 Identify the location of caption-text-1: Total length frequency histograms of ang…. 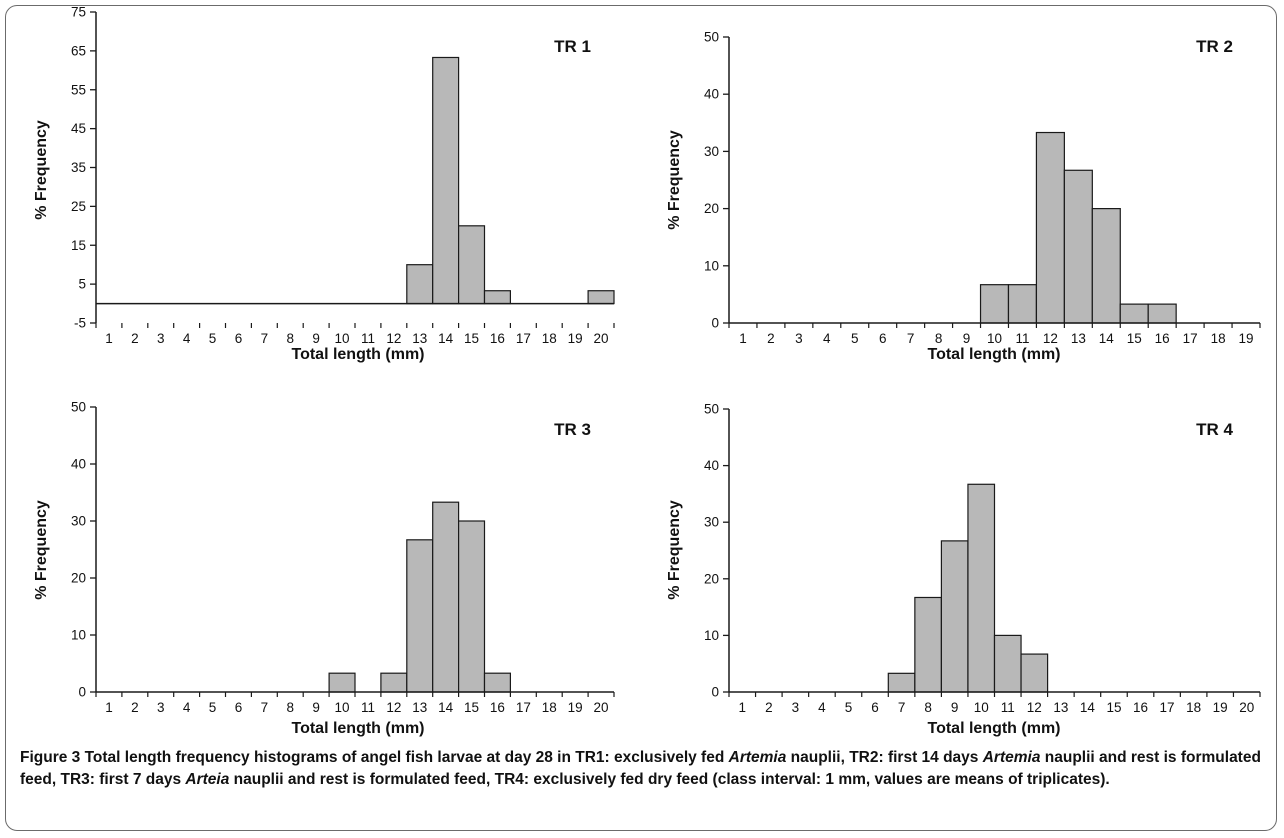
(404, 757).